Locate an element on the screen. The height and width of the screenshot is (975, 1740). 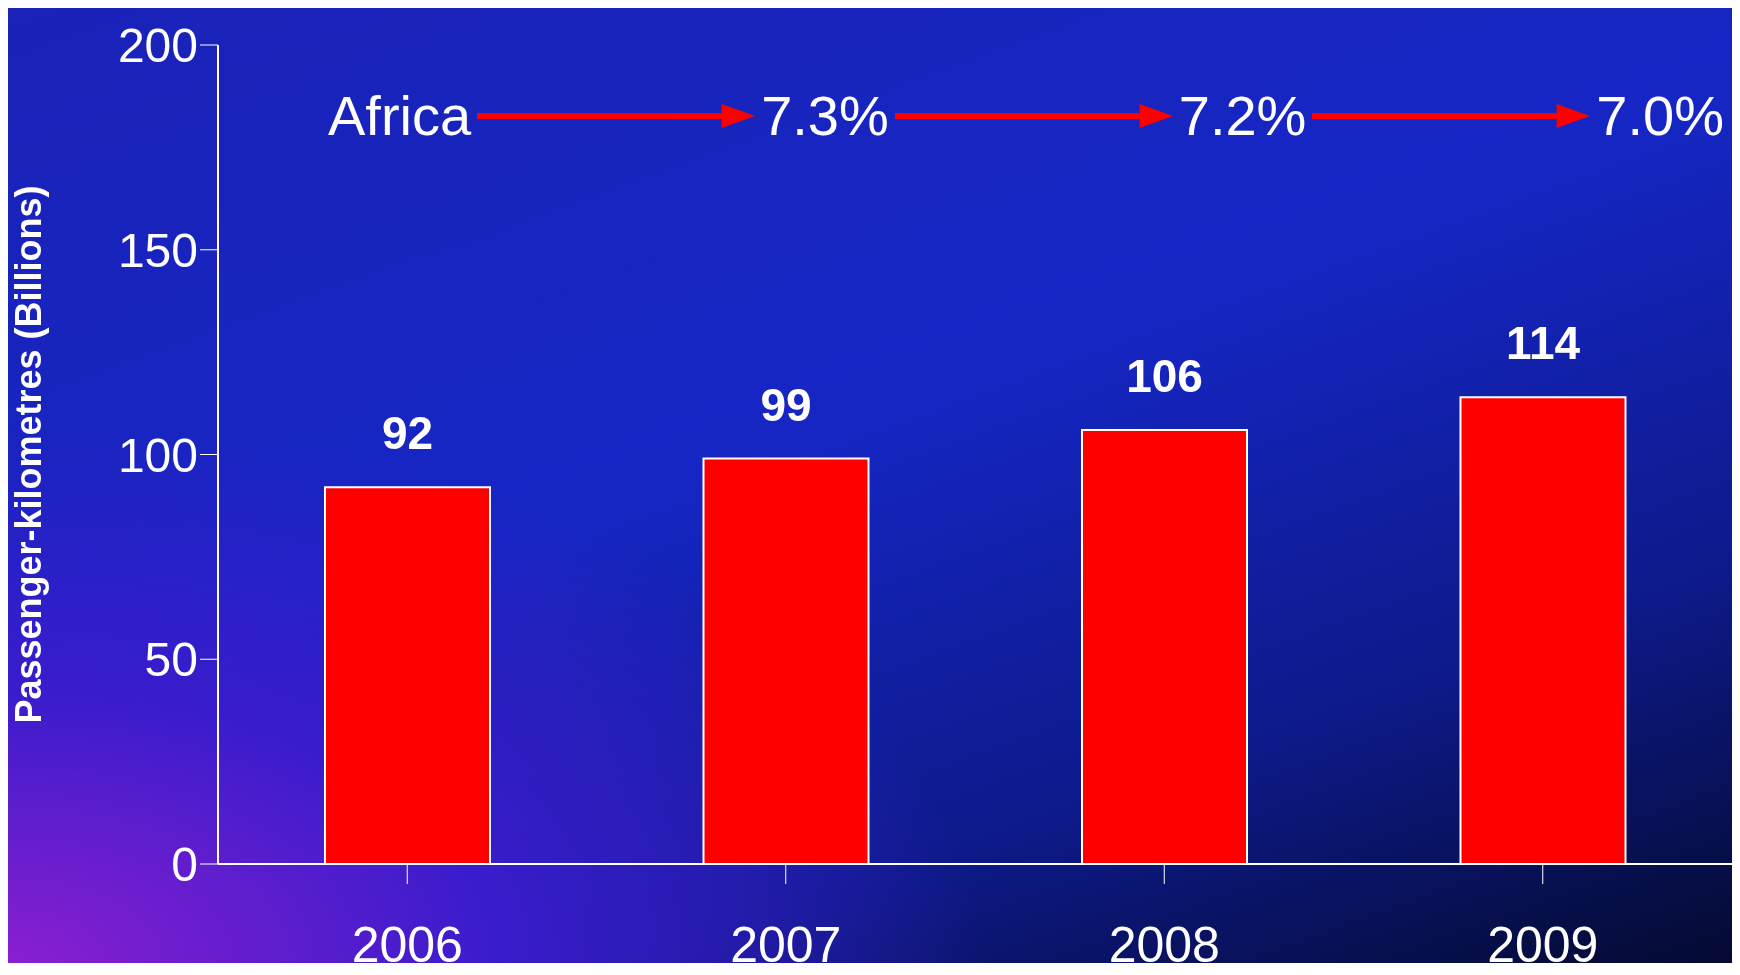
annotation: 7.2% is located at coordinates (1242, 115).